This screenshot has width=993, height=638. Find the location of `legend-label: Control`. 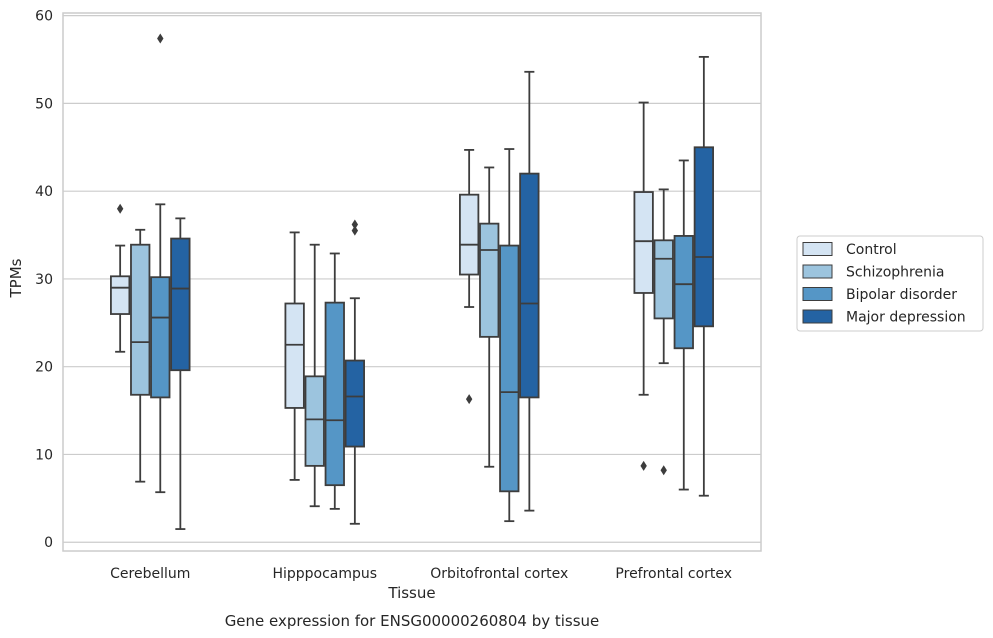

legend-label: Control is located at coordinates (871, 250).